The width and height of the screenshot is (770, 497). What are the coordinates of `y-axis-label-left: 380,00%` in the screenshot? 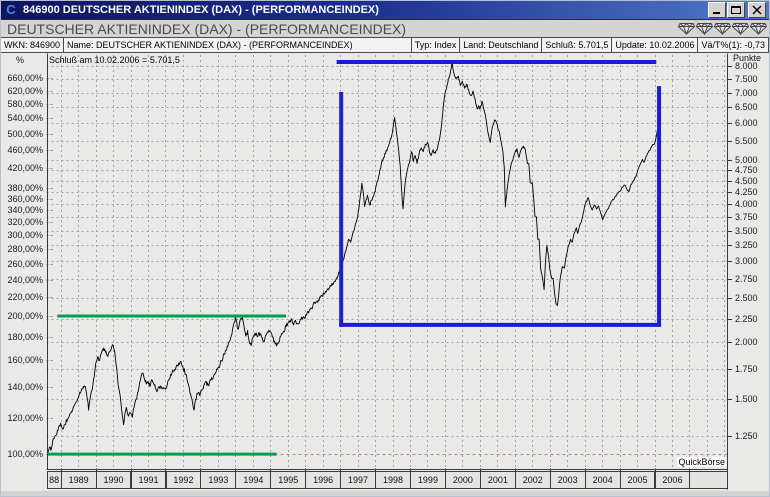 It's located at (25, 188).